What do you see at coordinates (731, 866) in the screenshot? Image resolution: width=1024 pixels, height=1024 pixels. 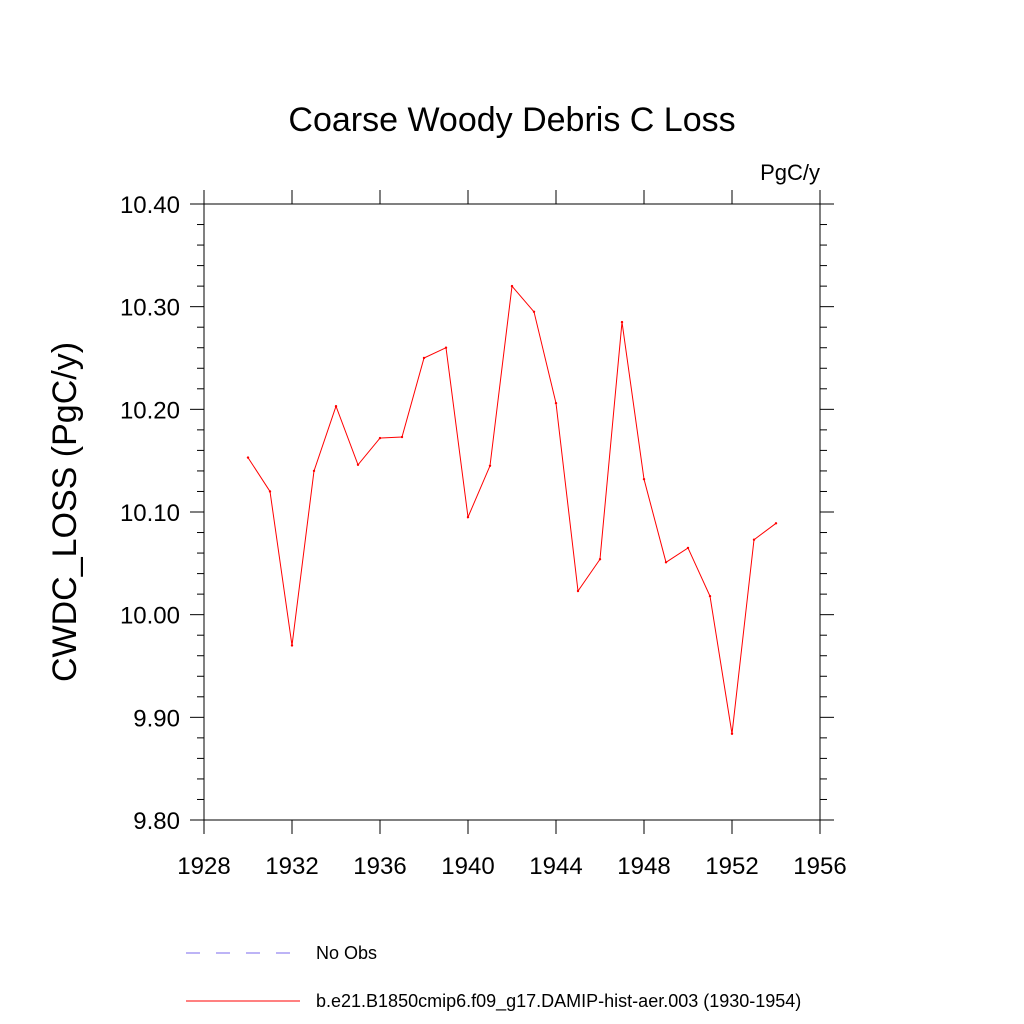 I see `x-tick-label: 1952` at bounding box center [731, 866].